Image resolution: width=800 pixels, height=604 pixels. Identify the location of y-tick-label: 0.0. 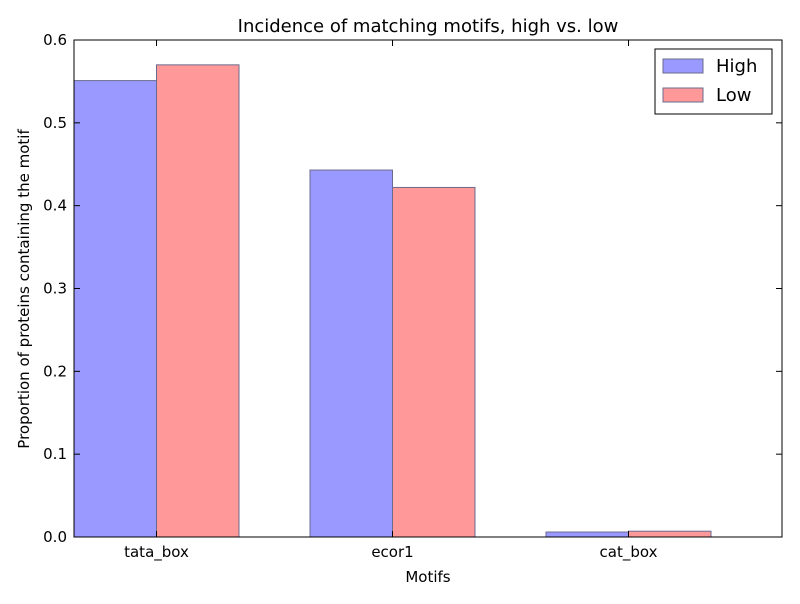
(55, 537).